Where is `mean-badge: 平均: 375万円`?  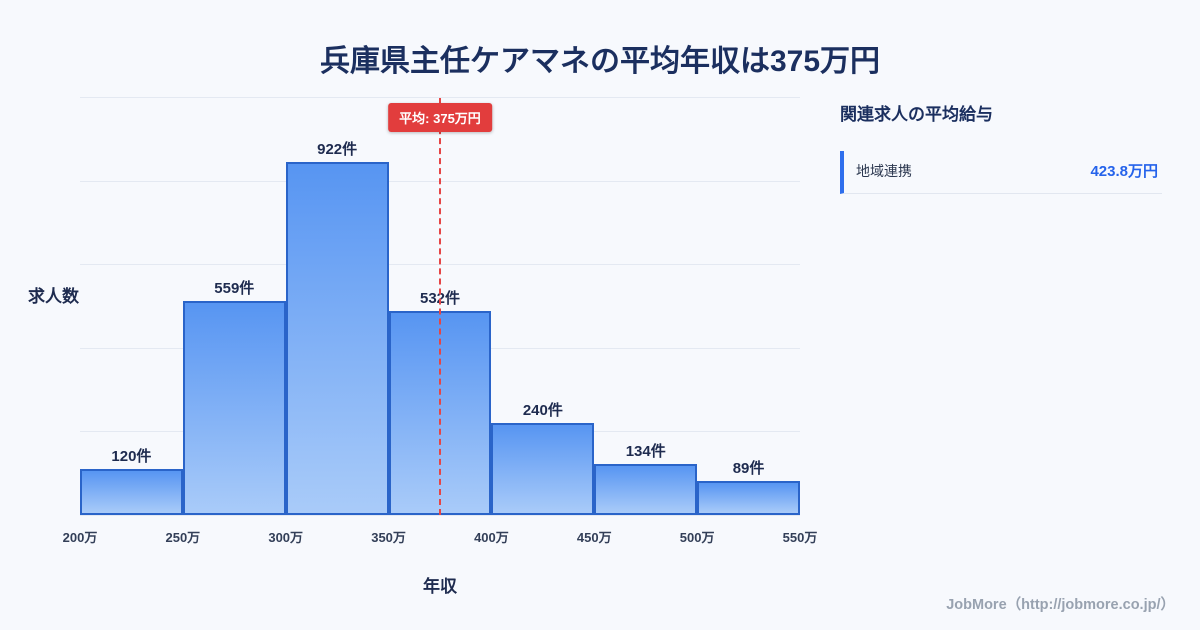
mean-badge: 平均: 375万円 is located at coordinates (440, 117).